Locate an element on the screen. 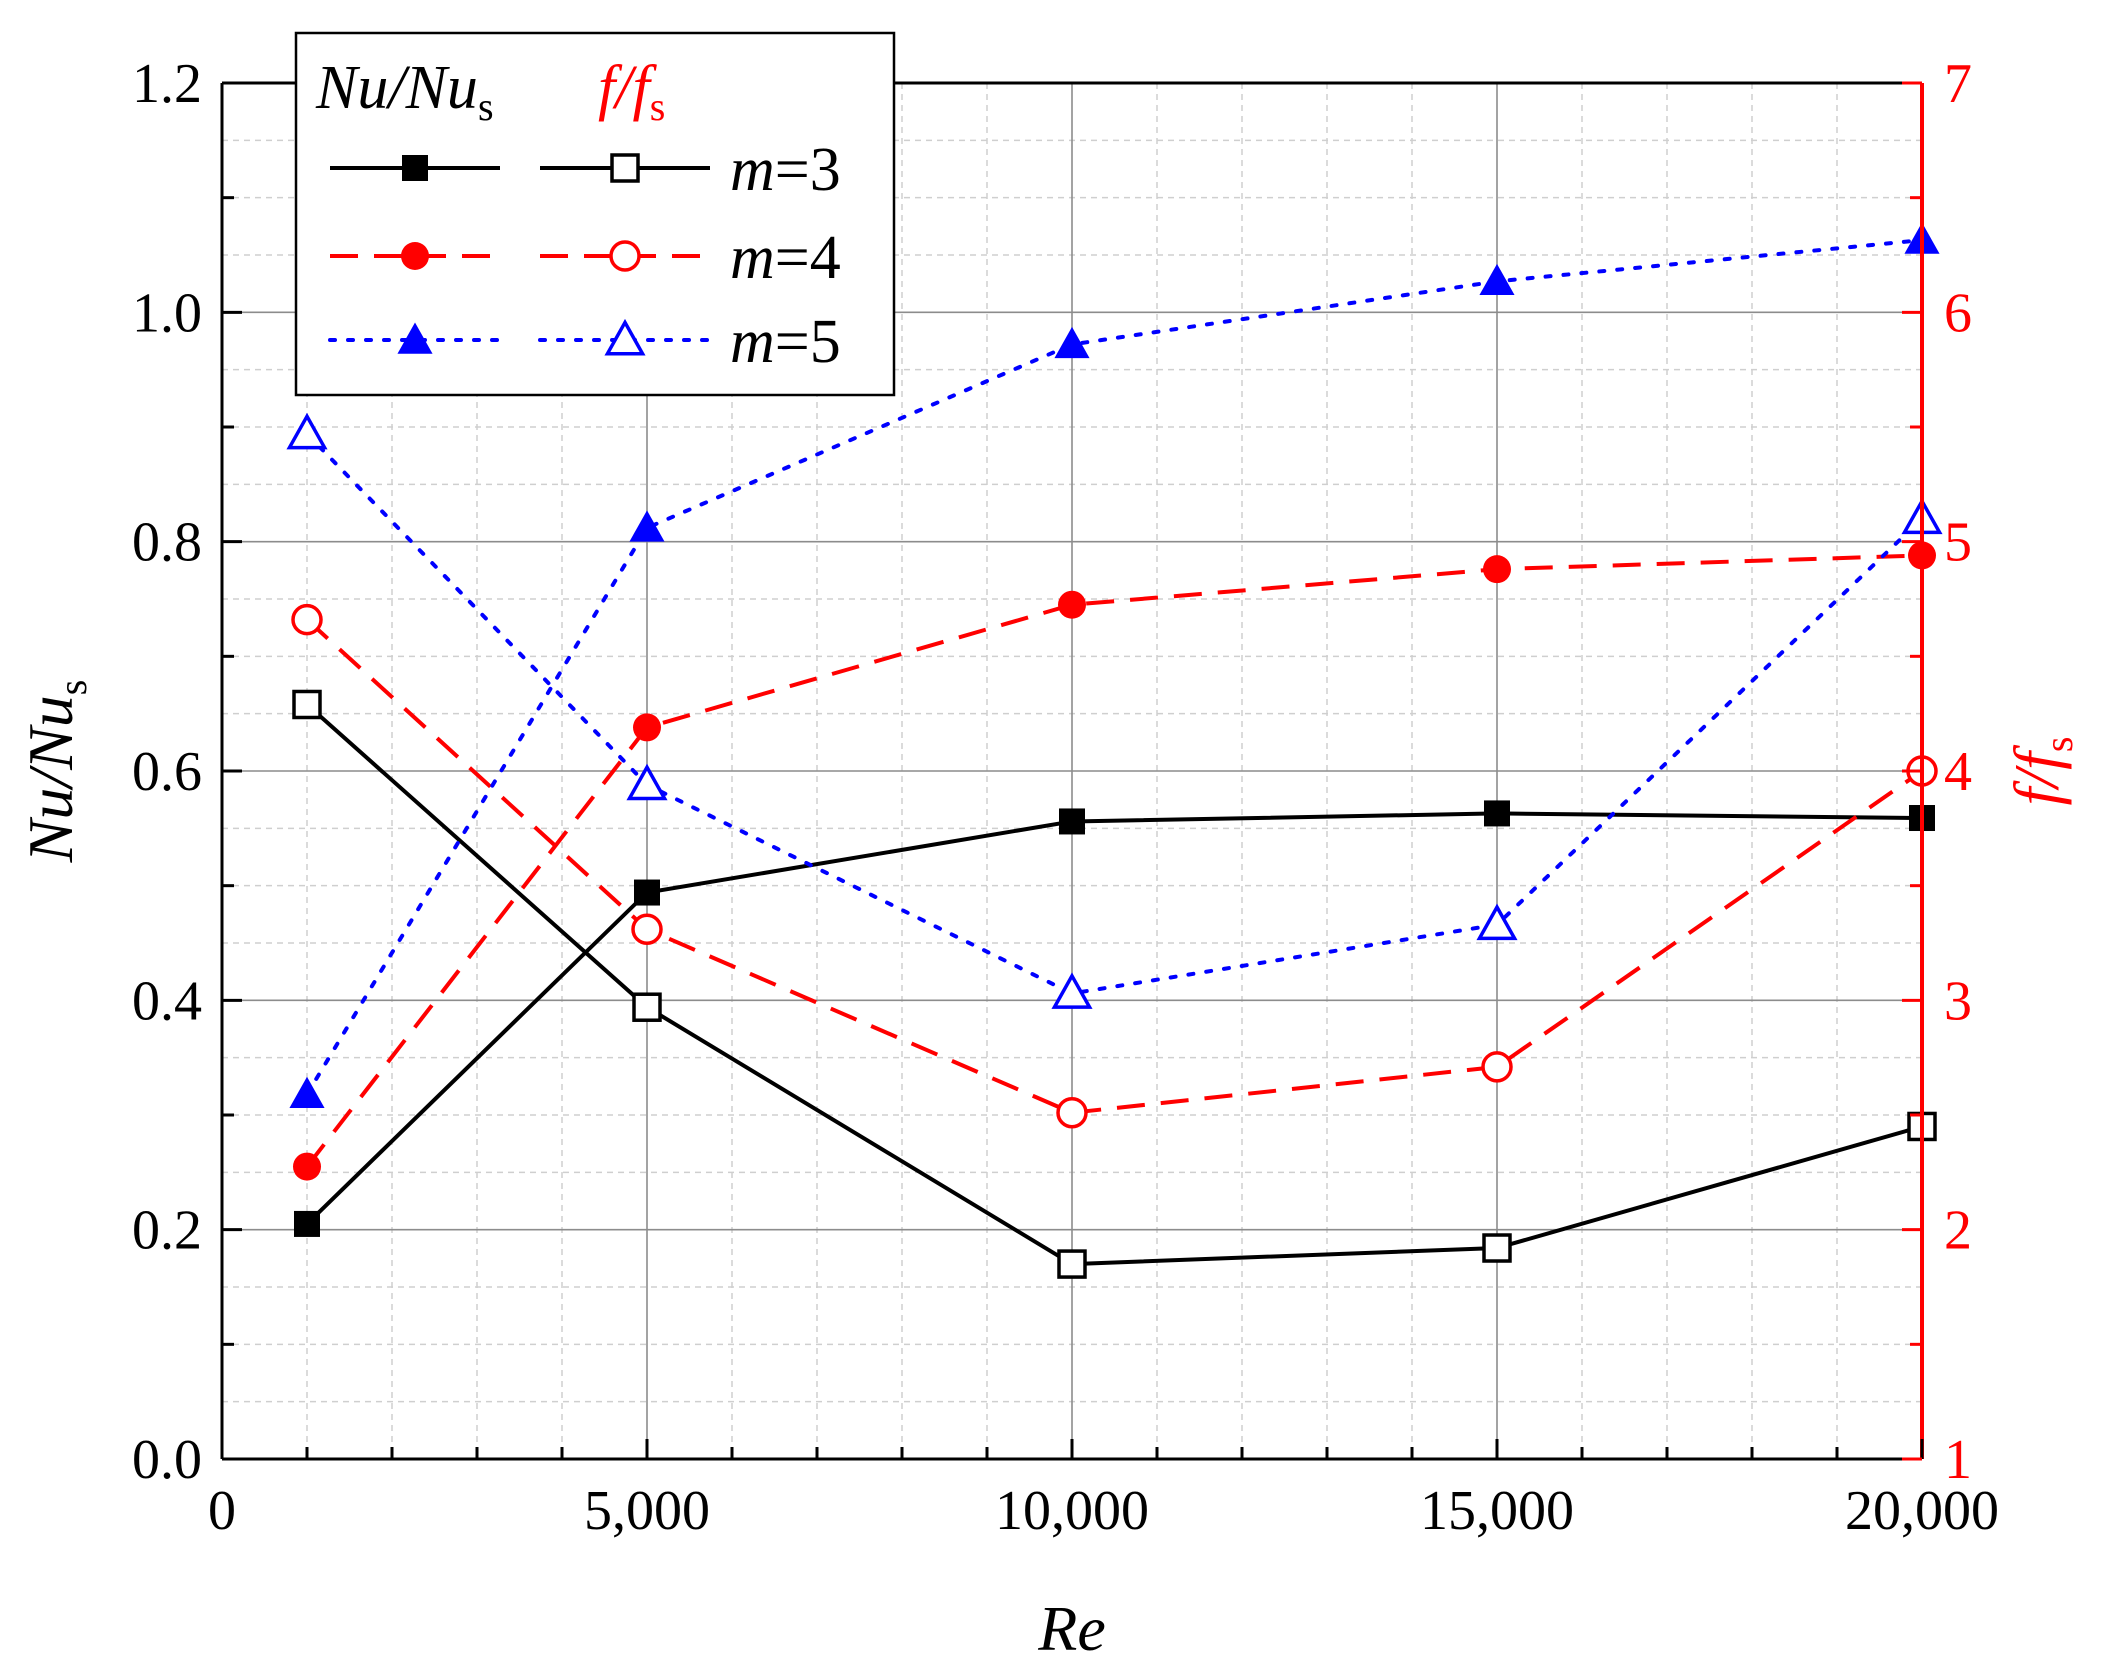  x-tick-label: 20,000 is located at coordinates (1922, 1511).